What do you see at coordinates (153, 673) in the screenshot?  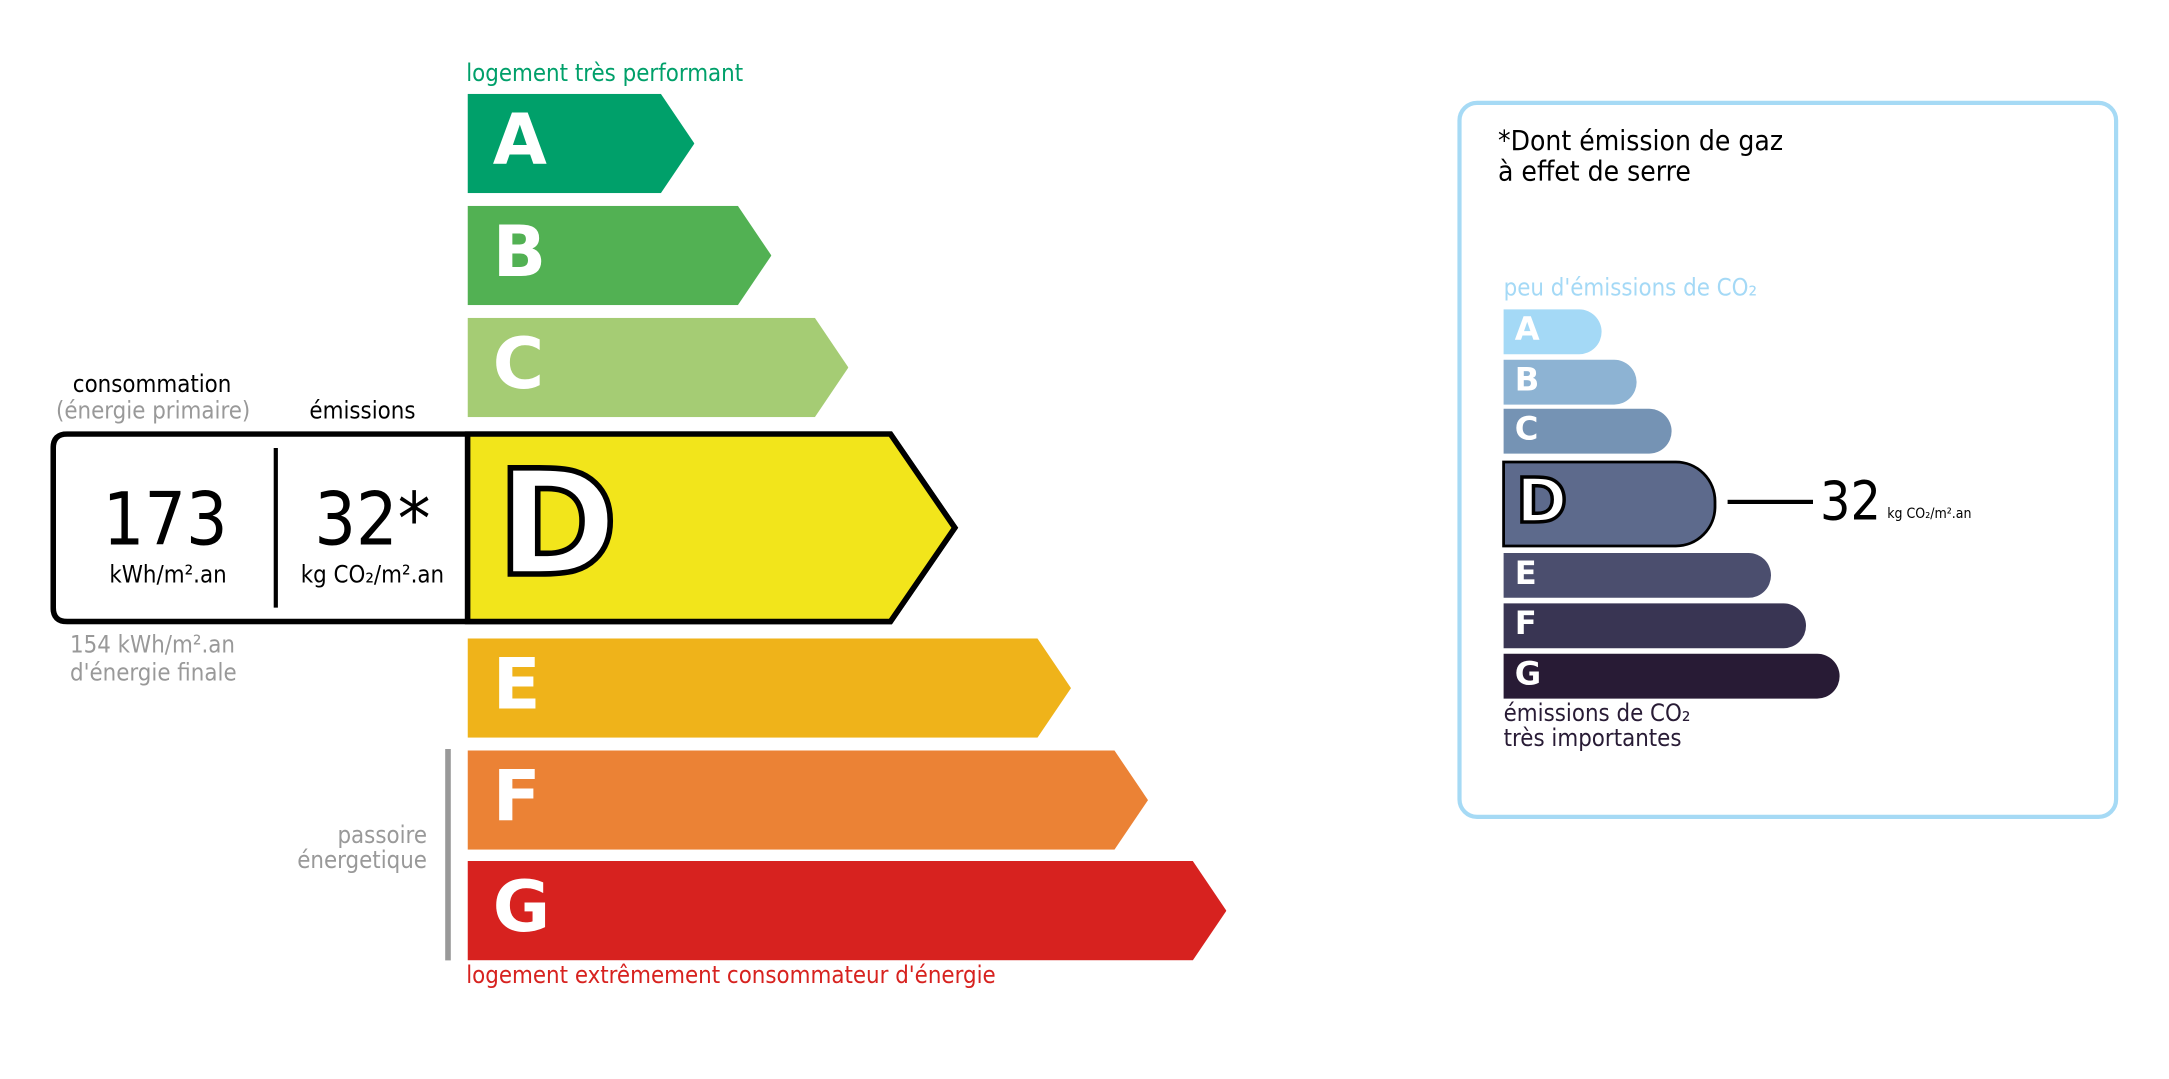 I see `final-energy-label: d'énergie finale` at bounding box center [153, 673].